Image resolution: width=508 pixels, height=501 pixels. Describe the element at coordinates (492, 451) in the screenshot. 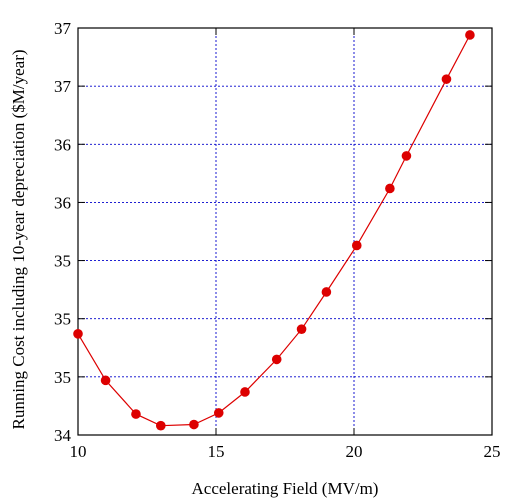

I see `x-tick-label-3: 25` at that location.